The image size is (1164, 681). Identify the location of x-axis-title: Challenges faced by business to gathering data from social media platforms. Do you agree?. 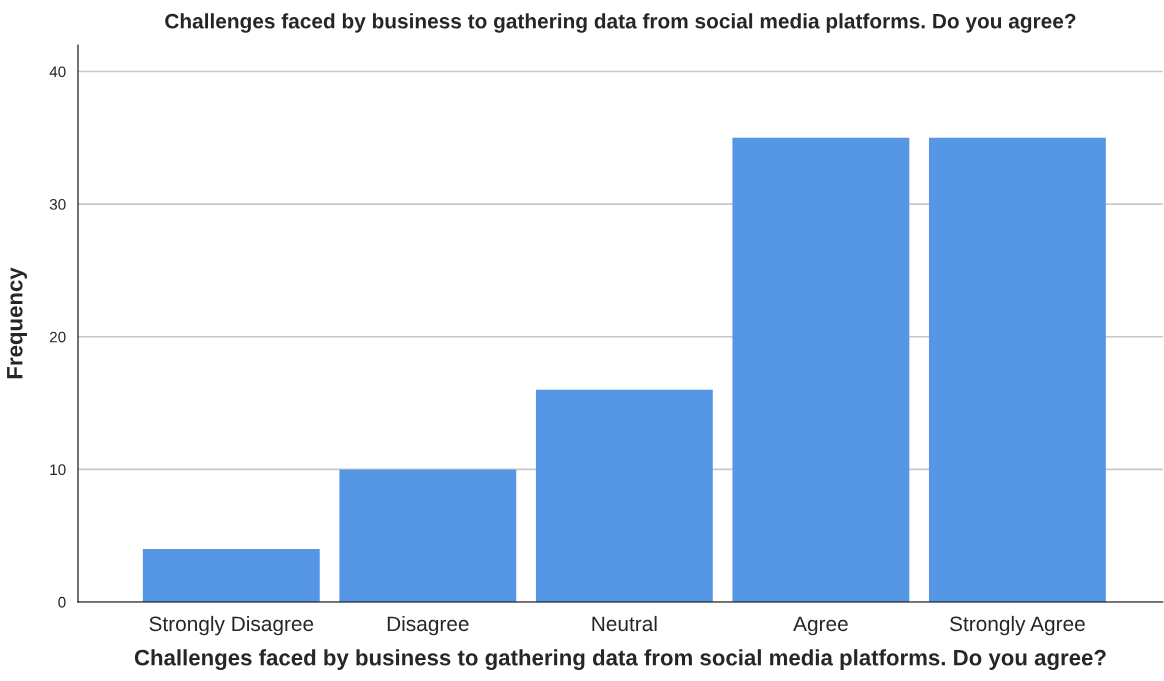
(620, 660).